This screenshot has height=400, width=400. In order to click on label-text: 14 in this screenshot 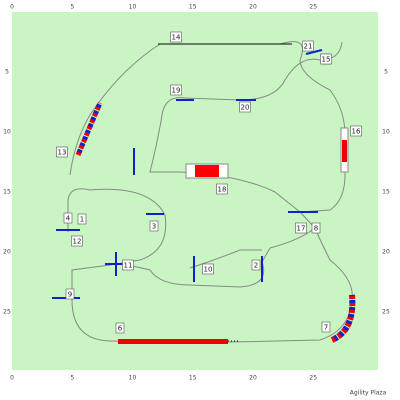, I will do `click(176, 38)`.